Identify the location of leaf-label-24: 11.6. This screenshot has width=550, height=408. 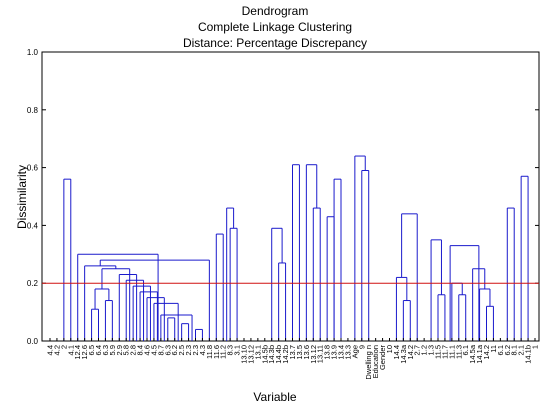
(216, 352).